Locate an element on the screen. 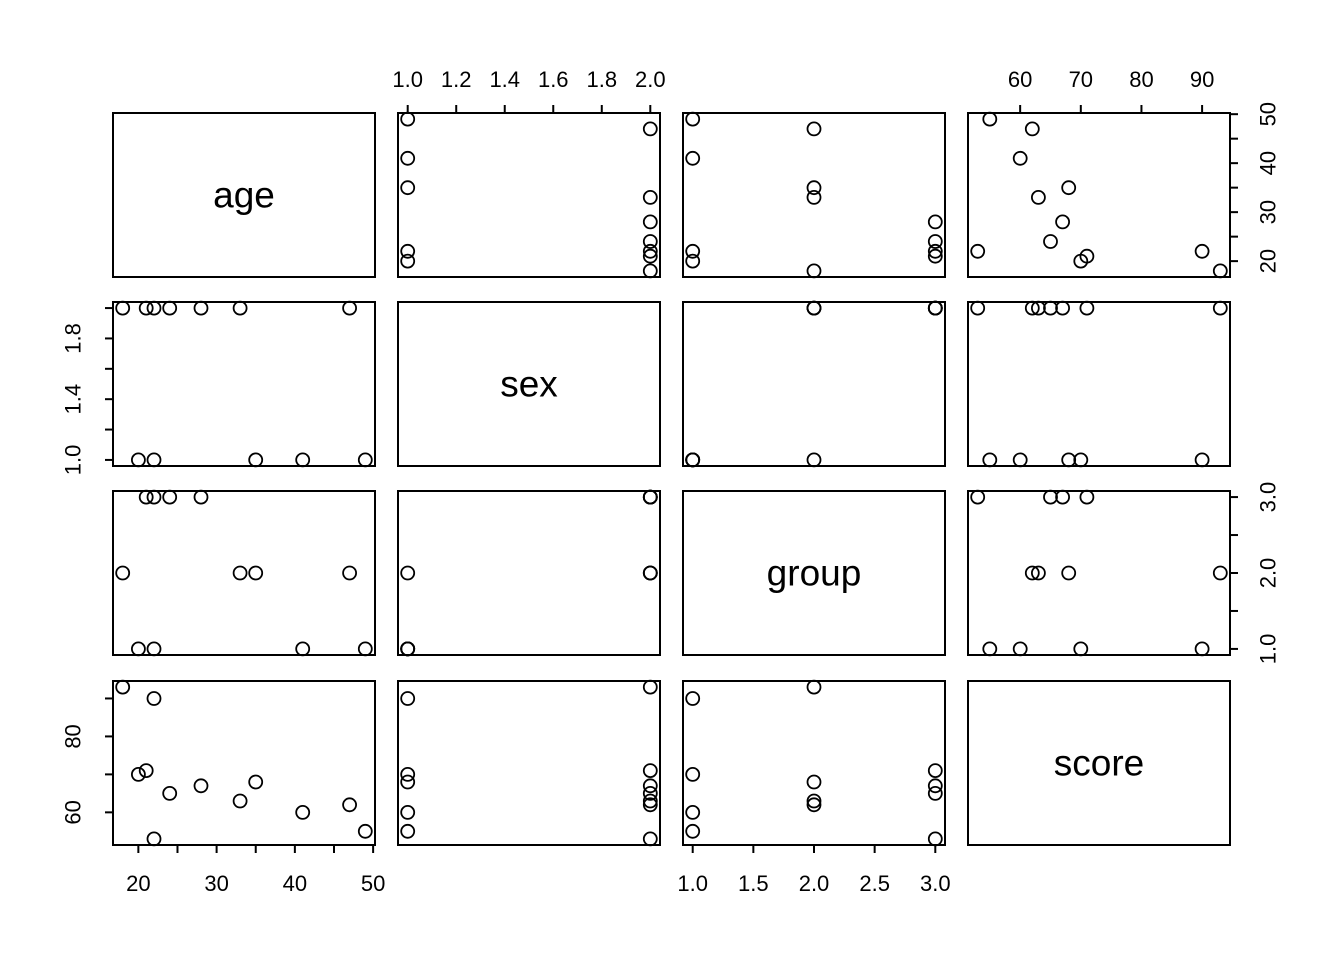 The width and height of the screenshot is (1344, 960). diag-panel-group: group is located at coordinates (814, 573).